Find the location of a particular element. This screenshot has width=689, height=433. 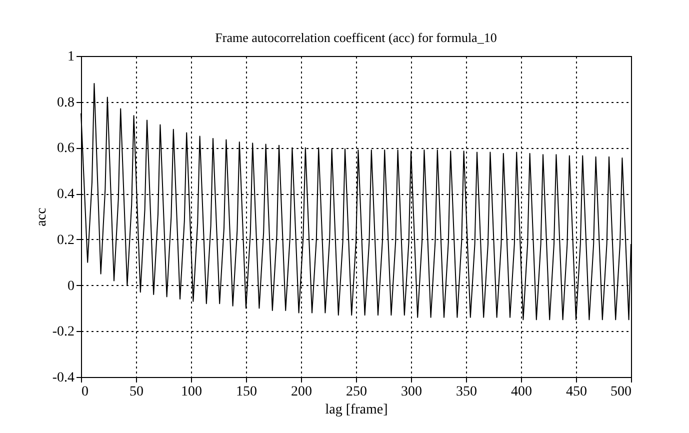

x-tick-label: 500 is located at coordinates (621, 392).